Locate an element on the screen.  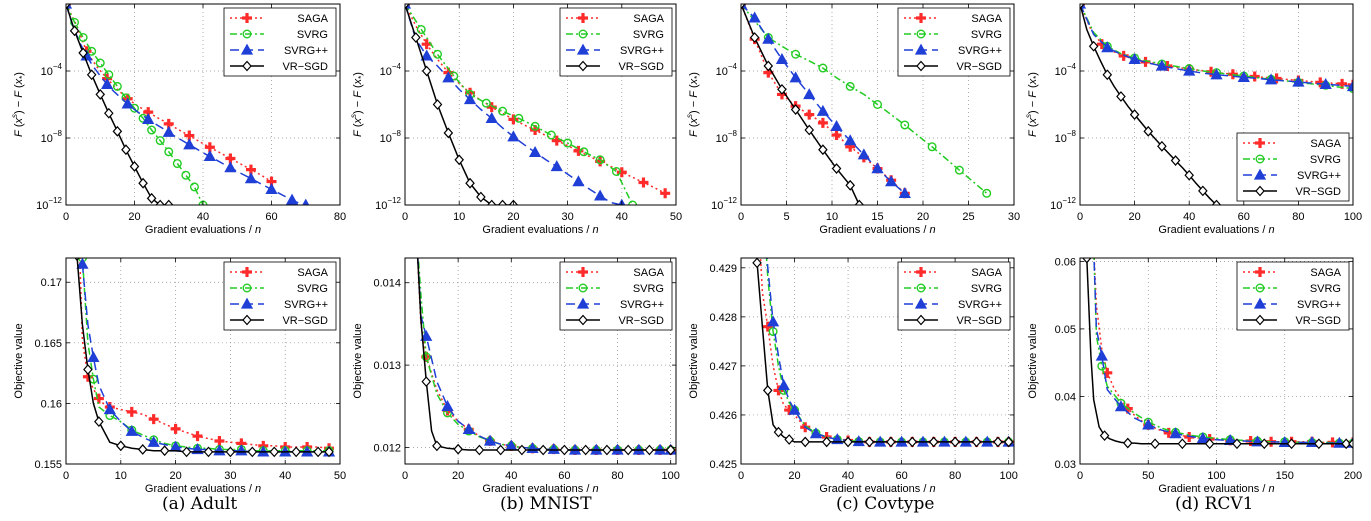
axes-frame is located at coordinates (540, 361).